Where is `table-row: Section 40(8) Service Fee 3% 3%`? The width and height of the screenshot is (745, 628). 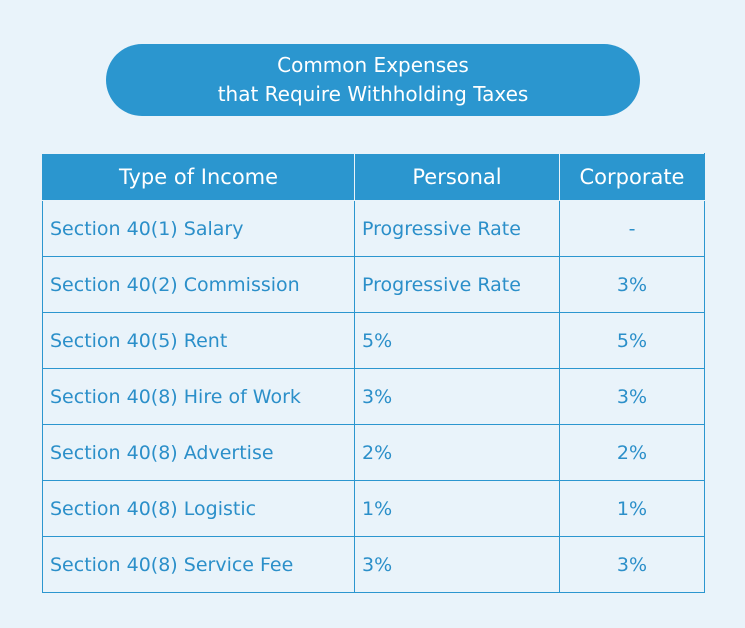
table-row: Section 40(8) Service Fee 3% 3% is located at coordinates (373, 564).